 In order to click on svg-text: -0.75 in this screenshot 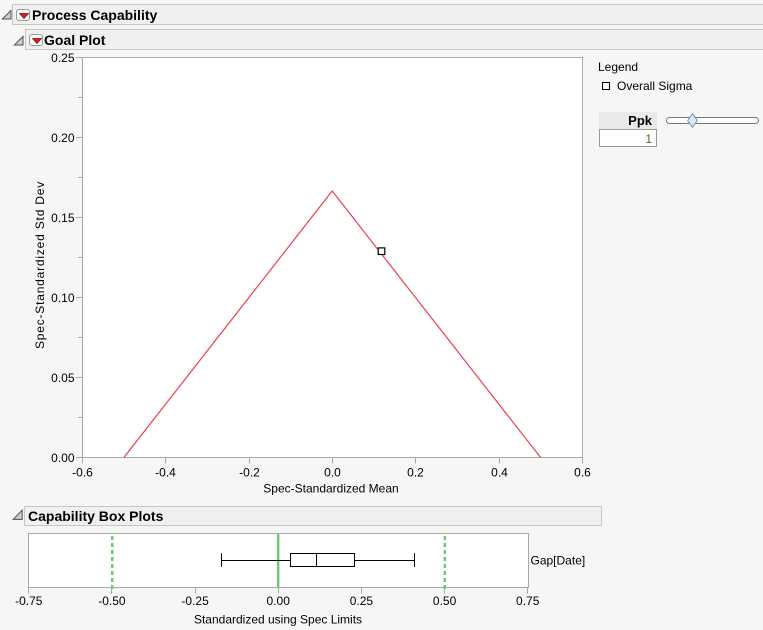, I will do `click(29, 601)`.